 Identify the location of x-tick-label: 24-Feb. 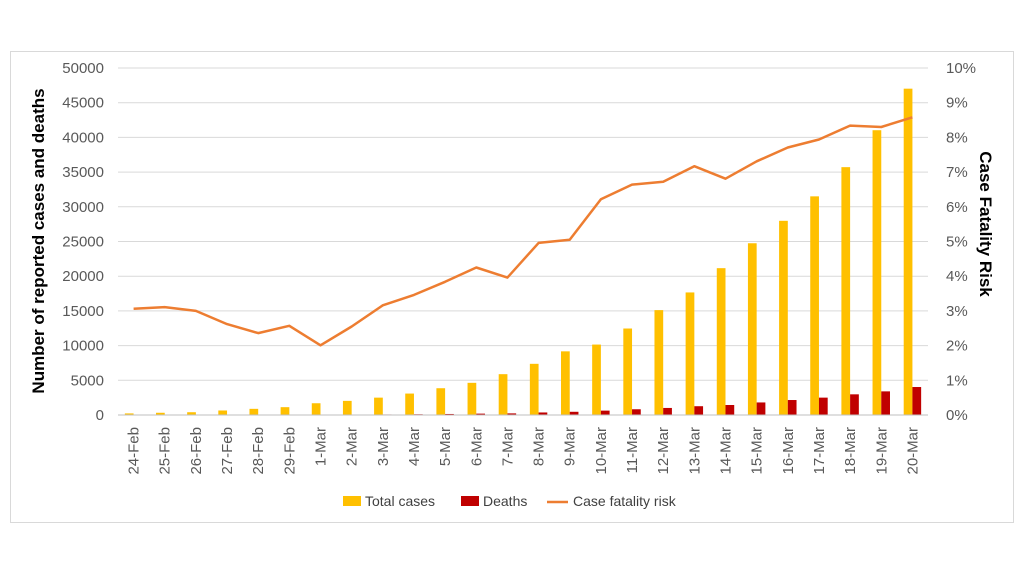
(134, 451).